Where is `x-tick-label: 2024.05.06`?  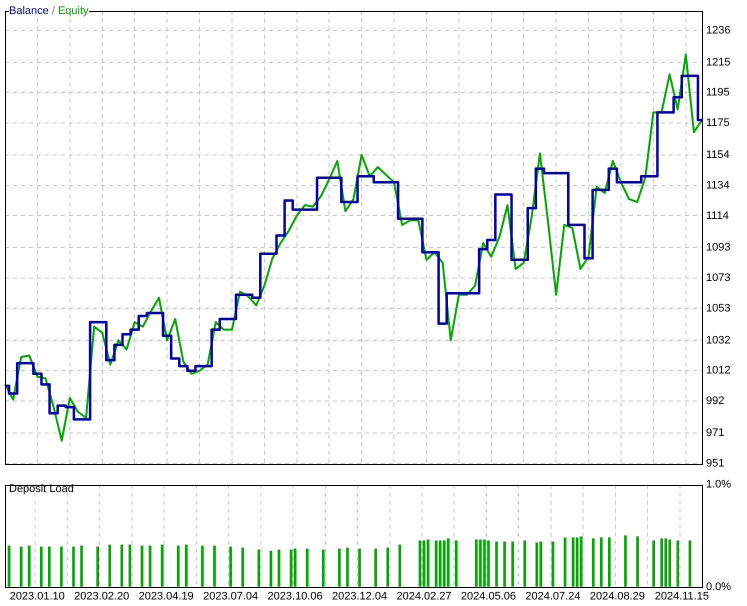 x-tick-label: 2024.05.06 is located at coordinates (488, 596).